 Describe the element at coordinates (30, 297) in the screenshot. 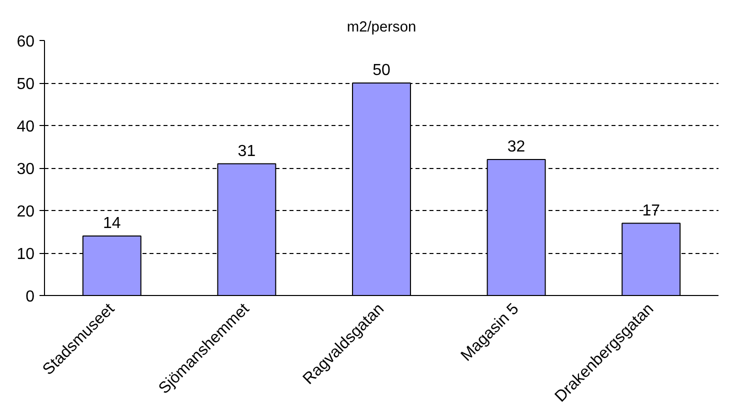

I see `y-tick-label: 0` at that location.